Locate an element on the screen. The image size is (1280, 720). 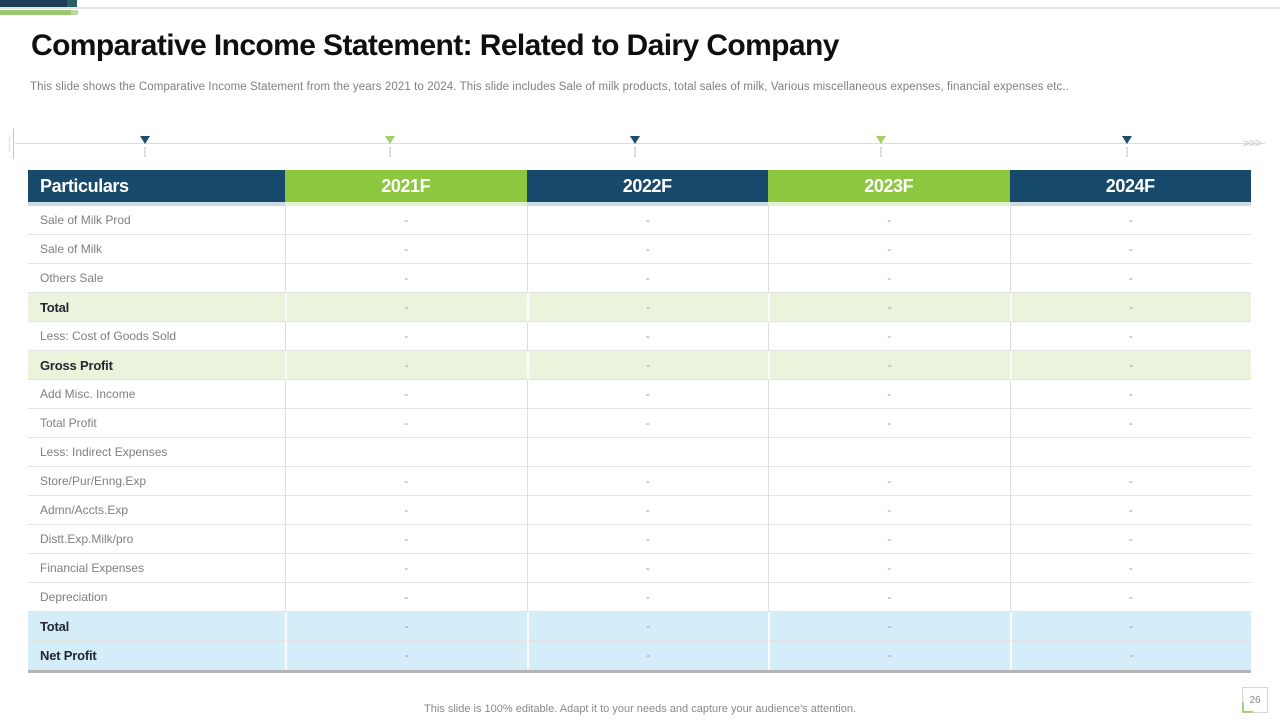
page-number: 26 is located at coordinates (1255, 700).